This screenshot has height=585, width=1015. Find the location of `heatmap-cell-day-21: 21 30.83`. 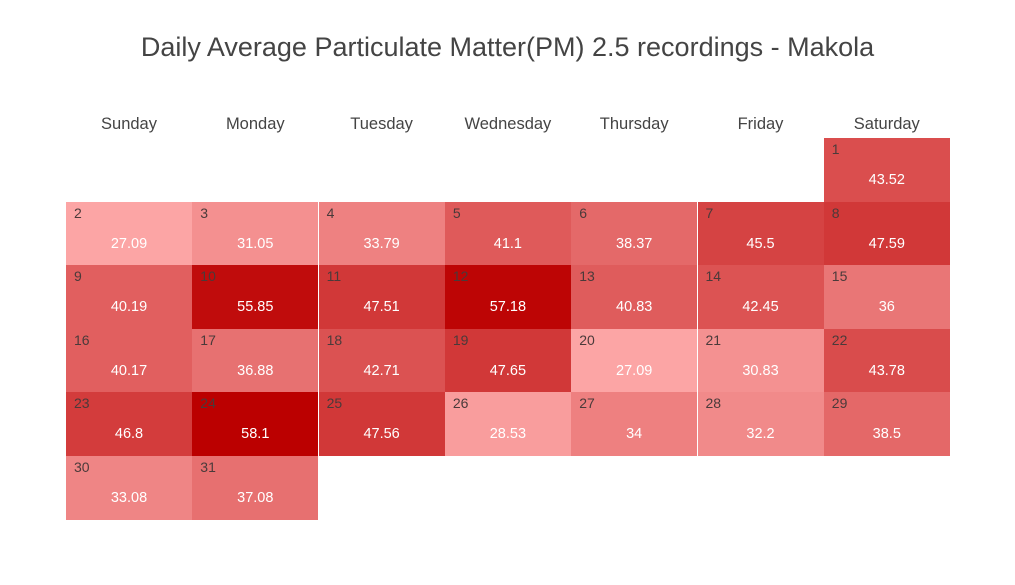

heatmap-cell-day-21: 21 30.83 is located at coordinates (760, 360).